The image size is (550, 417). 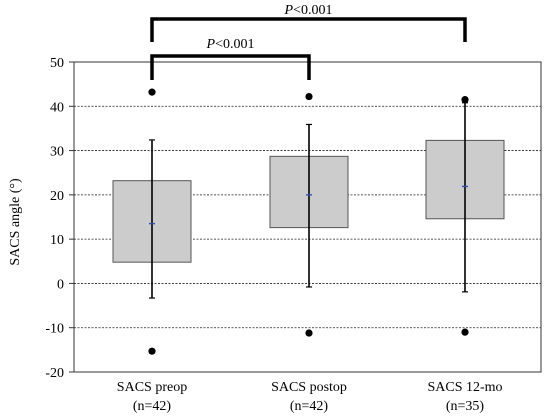 I want to click on y-axis: -20 -10 0 10 20 30 40 50, so click(x=59, y=218).